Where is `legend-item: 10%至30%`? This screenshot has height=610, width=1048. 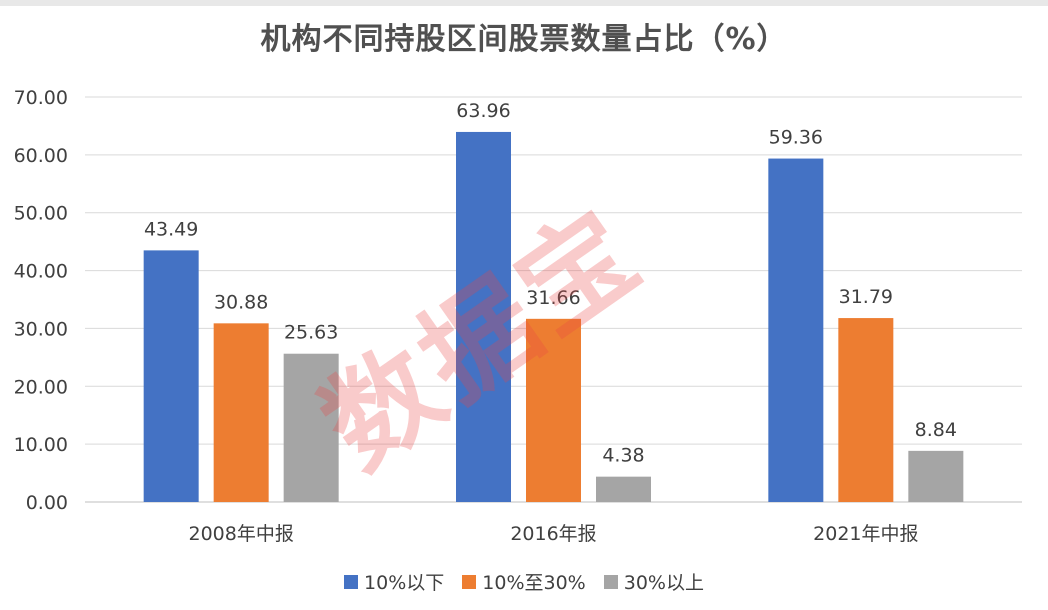
legend-item: 10%至30% is located at coordinates (524, 581).